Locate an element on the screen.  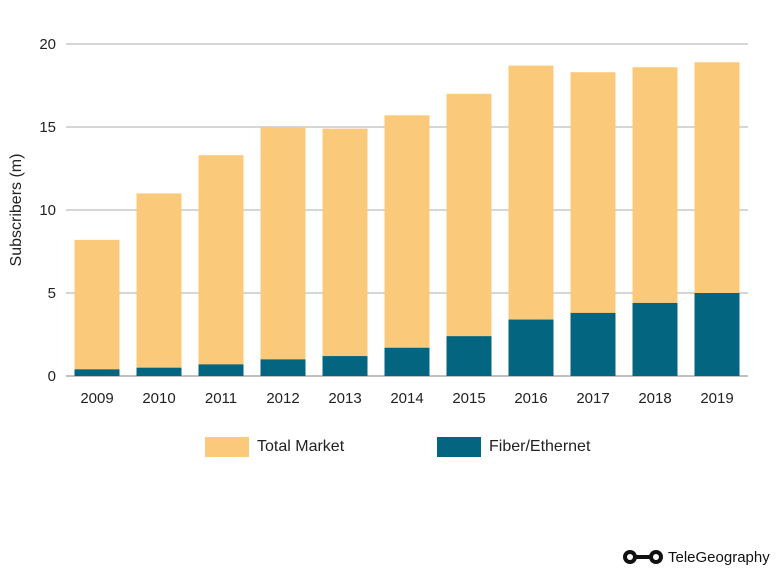
x-tick-label: 2013 is located at coordinates (344, 398).